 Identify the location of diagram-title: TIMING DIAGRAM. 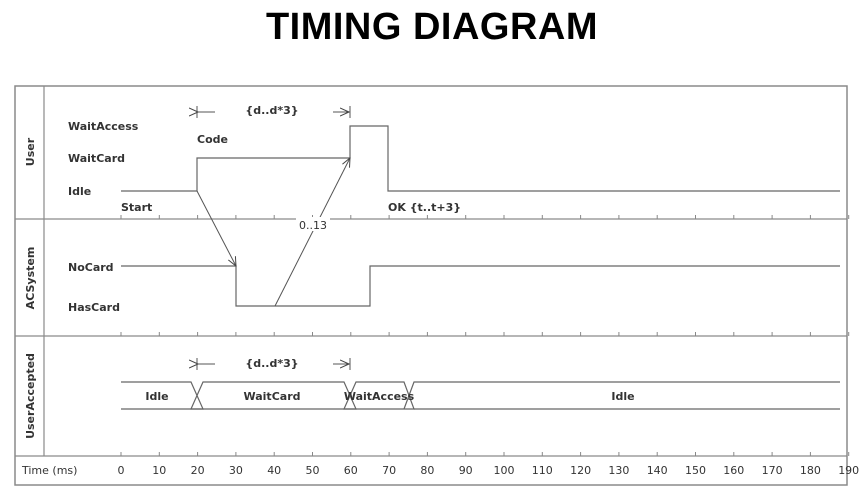
(432, 27).